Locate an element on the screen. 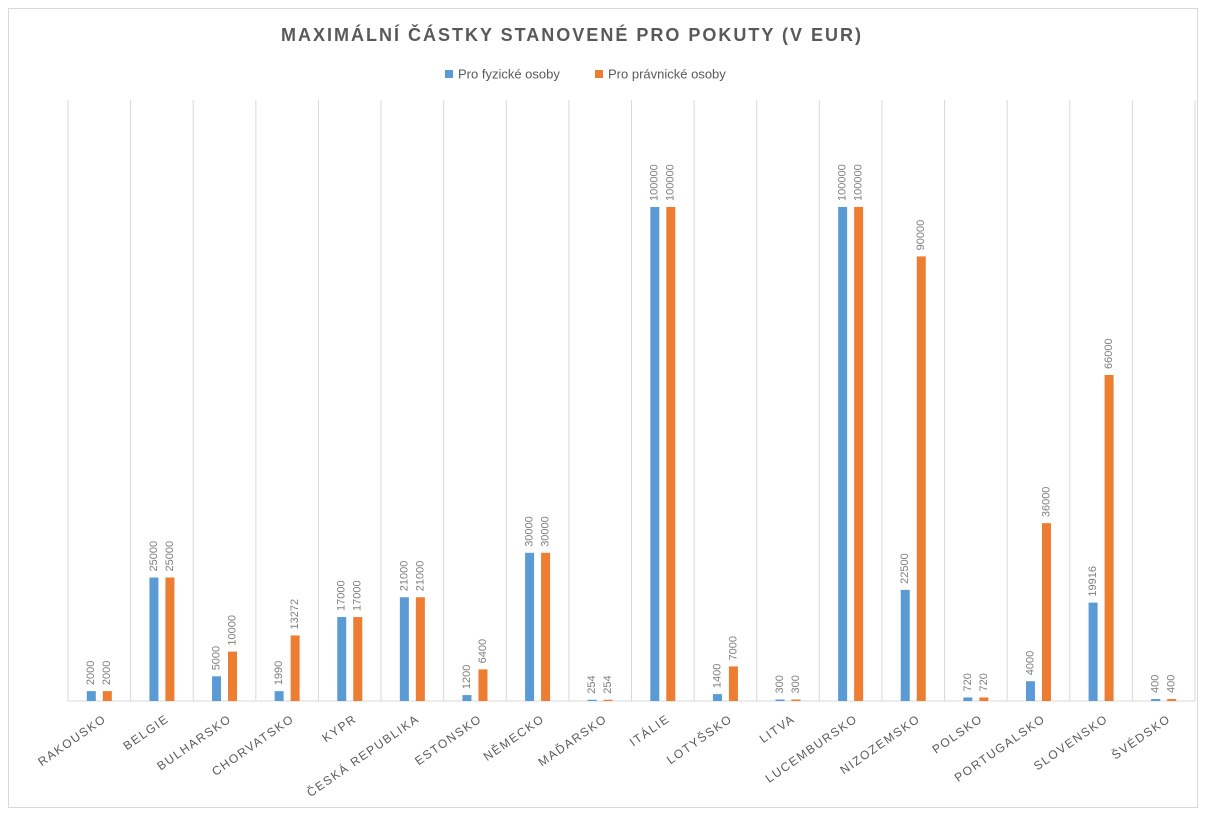 The height and width of the screenshot is (816, 1206). data-label: 10000 is located at coordinates (232, 630).